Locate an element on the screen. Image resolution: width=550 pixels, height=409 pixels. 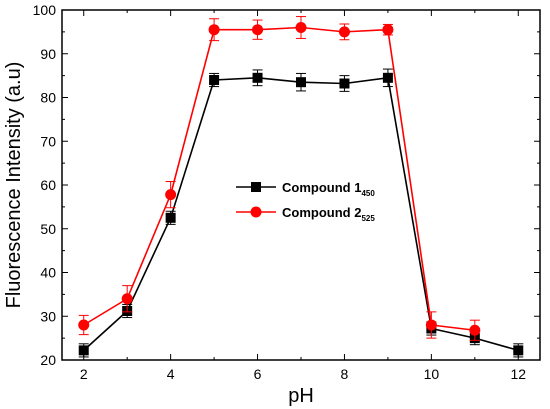
y-tick-label: 90 is located at coordinates (48, 54).